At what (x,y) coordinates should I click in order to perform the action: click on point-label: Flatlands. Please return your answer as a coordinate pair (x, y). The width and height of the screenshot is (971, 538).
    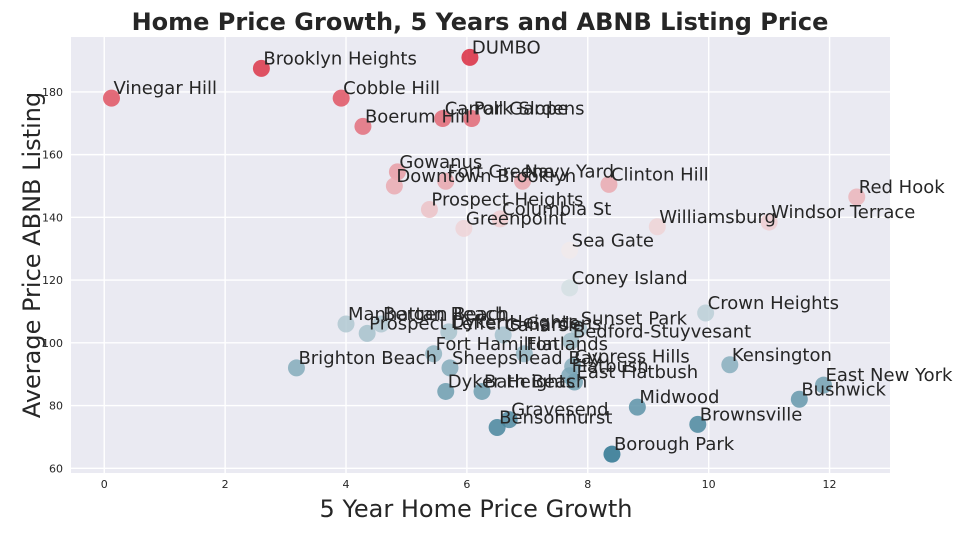
    Looking at the image, I should click on (567, 344).